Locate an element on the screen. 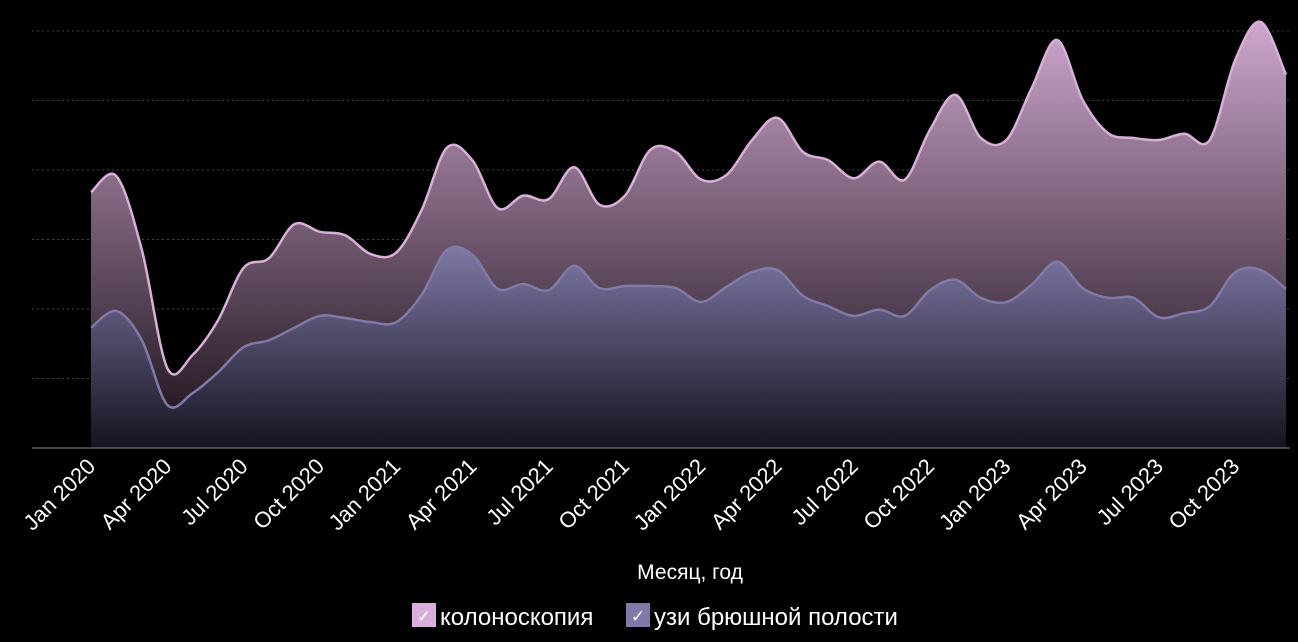 This screenshot has height=642, width=1298. x-tick-label: Jan 2020 is located at coordinates (59, 495).